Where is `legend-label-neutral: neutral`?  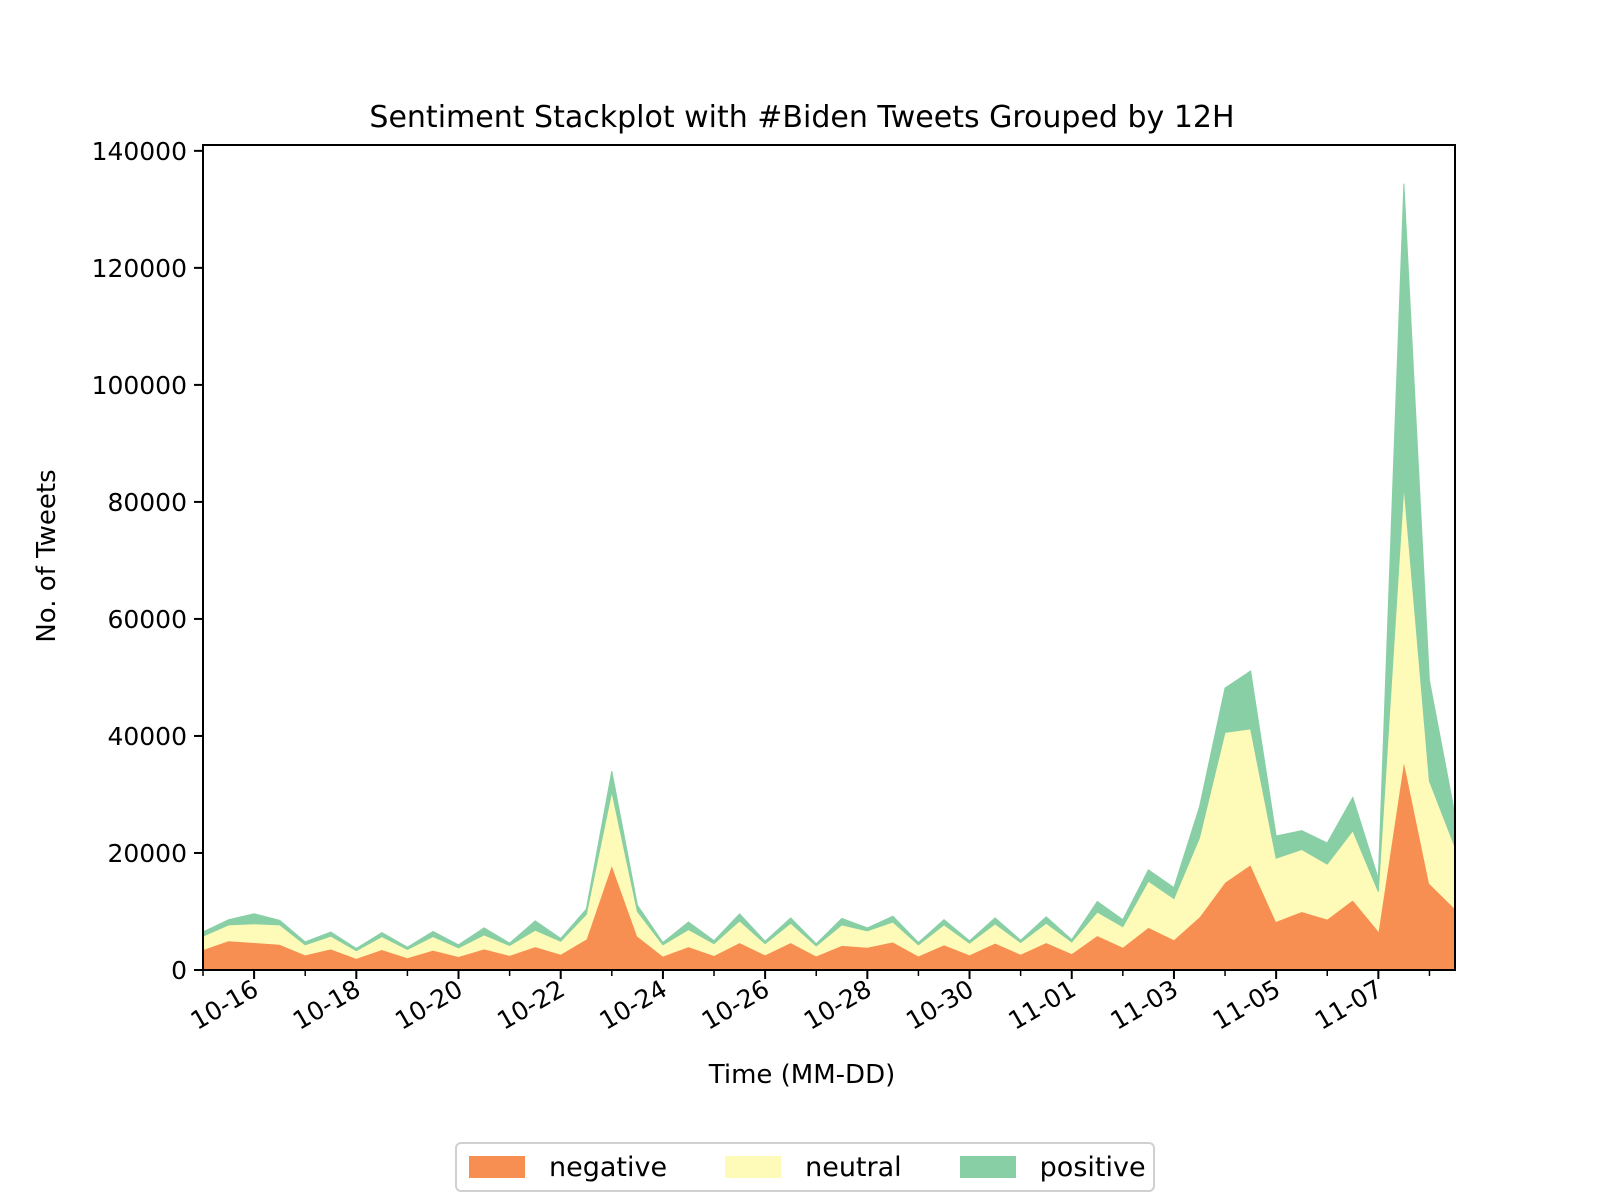 legend-label-neutral: neutral is located at coordinates (853, 1167).